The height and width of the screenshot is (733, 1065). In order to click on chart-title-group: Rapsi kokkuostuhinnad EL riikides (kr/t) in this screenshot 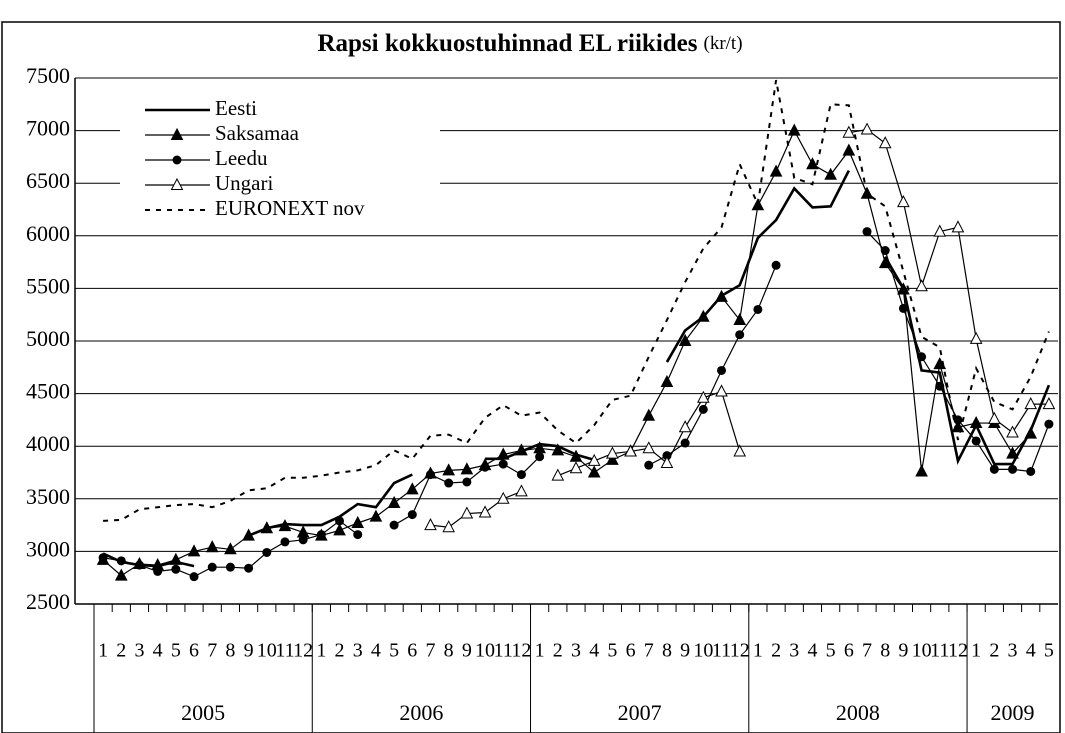, I will do `click(529, 43)`.